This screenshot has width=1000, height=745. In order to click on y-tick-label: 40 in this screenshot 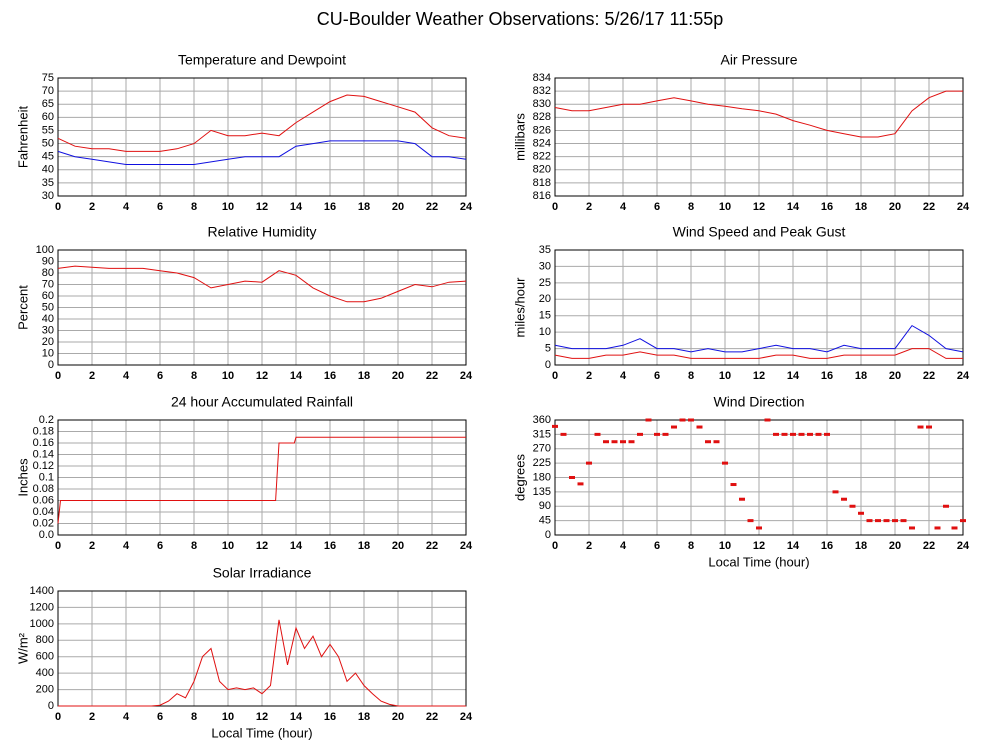, I will do `click(48, 319)`.